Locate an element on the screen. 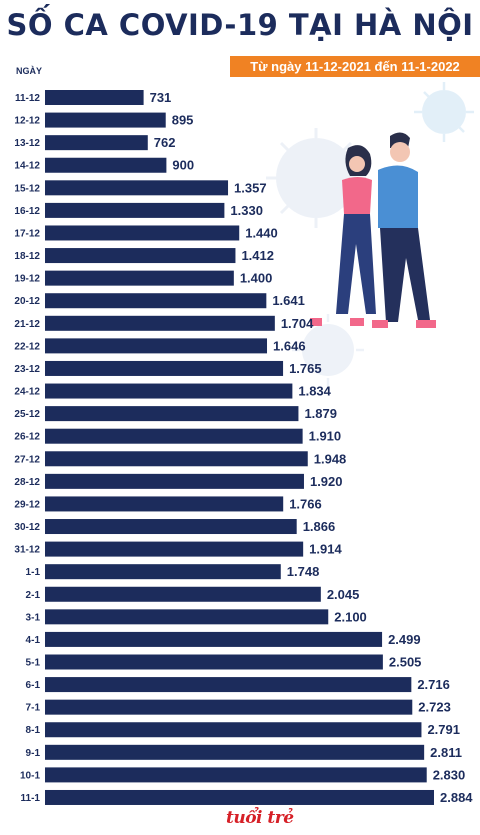 This screenshot has width=480, height=835. category-label: 7-1 is located at coordinates (33, 708).